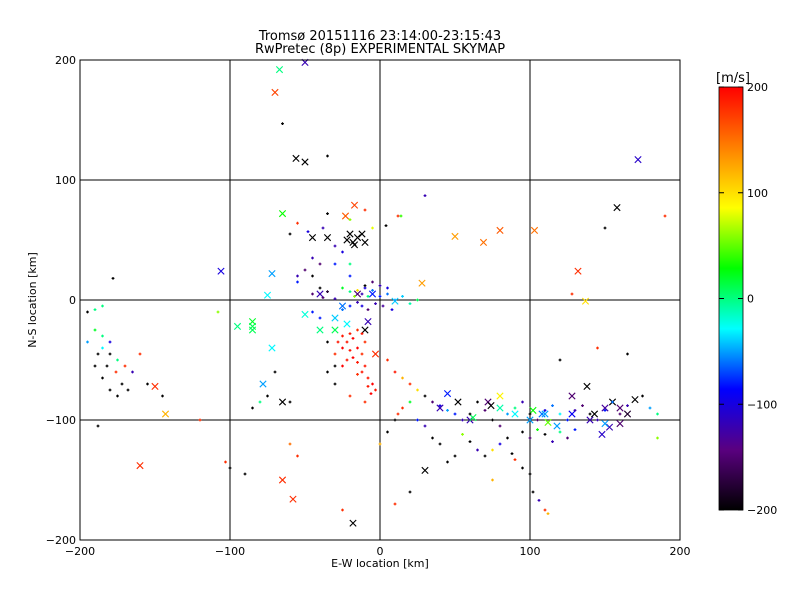  What do you see at coordinates (61, 540) in the screenshot?
I see `y-tick-label: −200` at bounding box center [61, 540].